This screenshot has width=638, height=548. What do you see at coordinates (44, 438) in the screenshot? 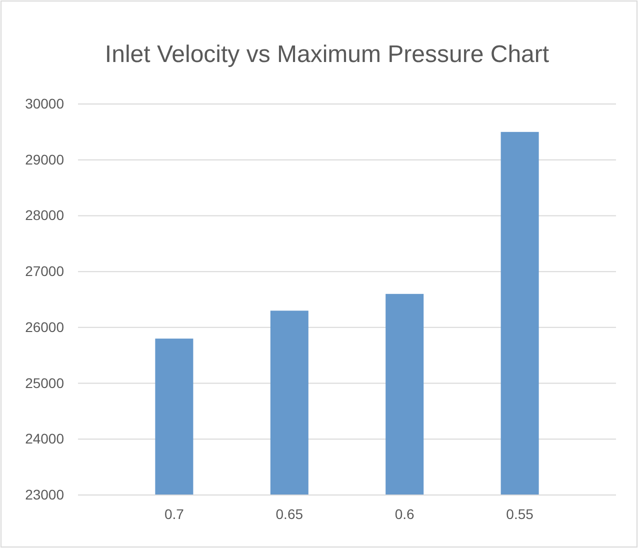
I see `y-tick-label: 24000` at bounding box center [44, 438].